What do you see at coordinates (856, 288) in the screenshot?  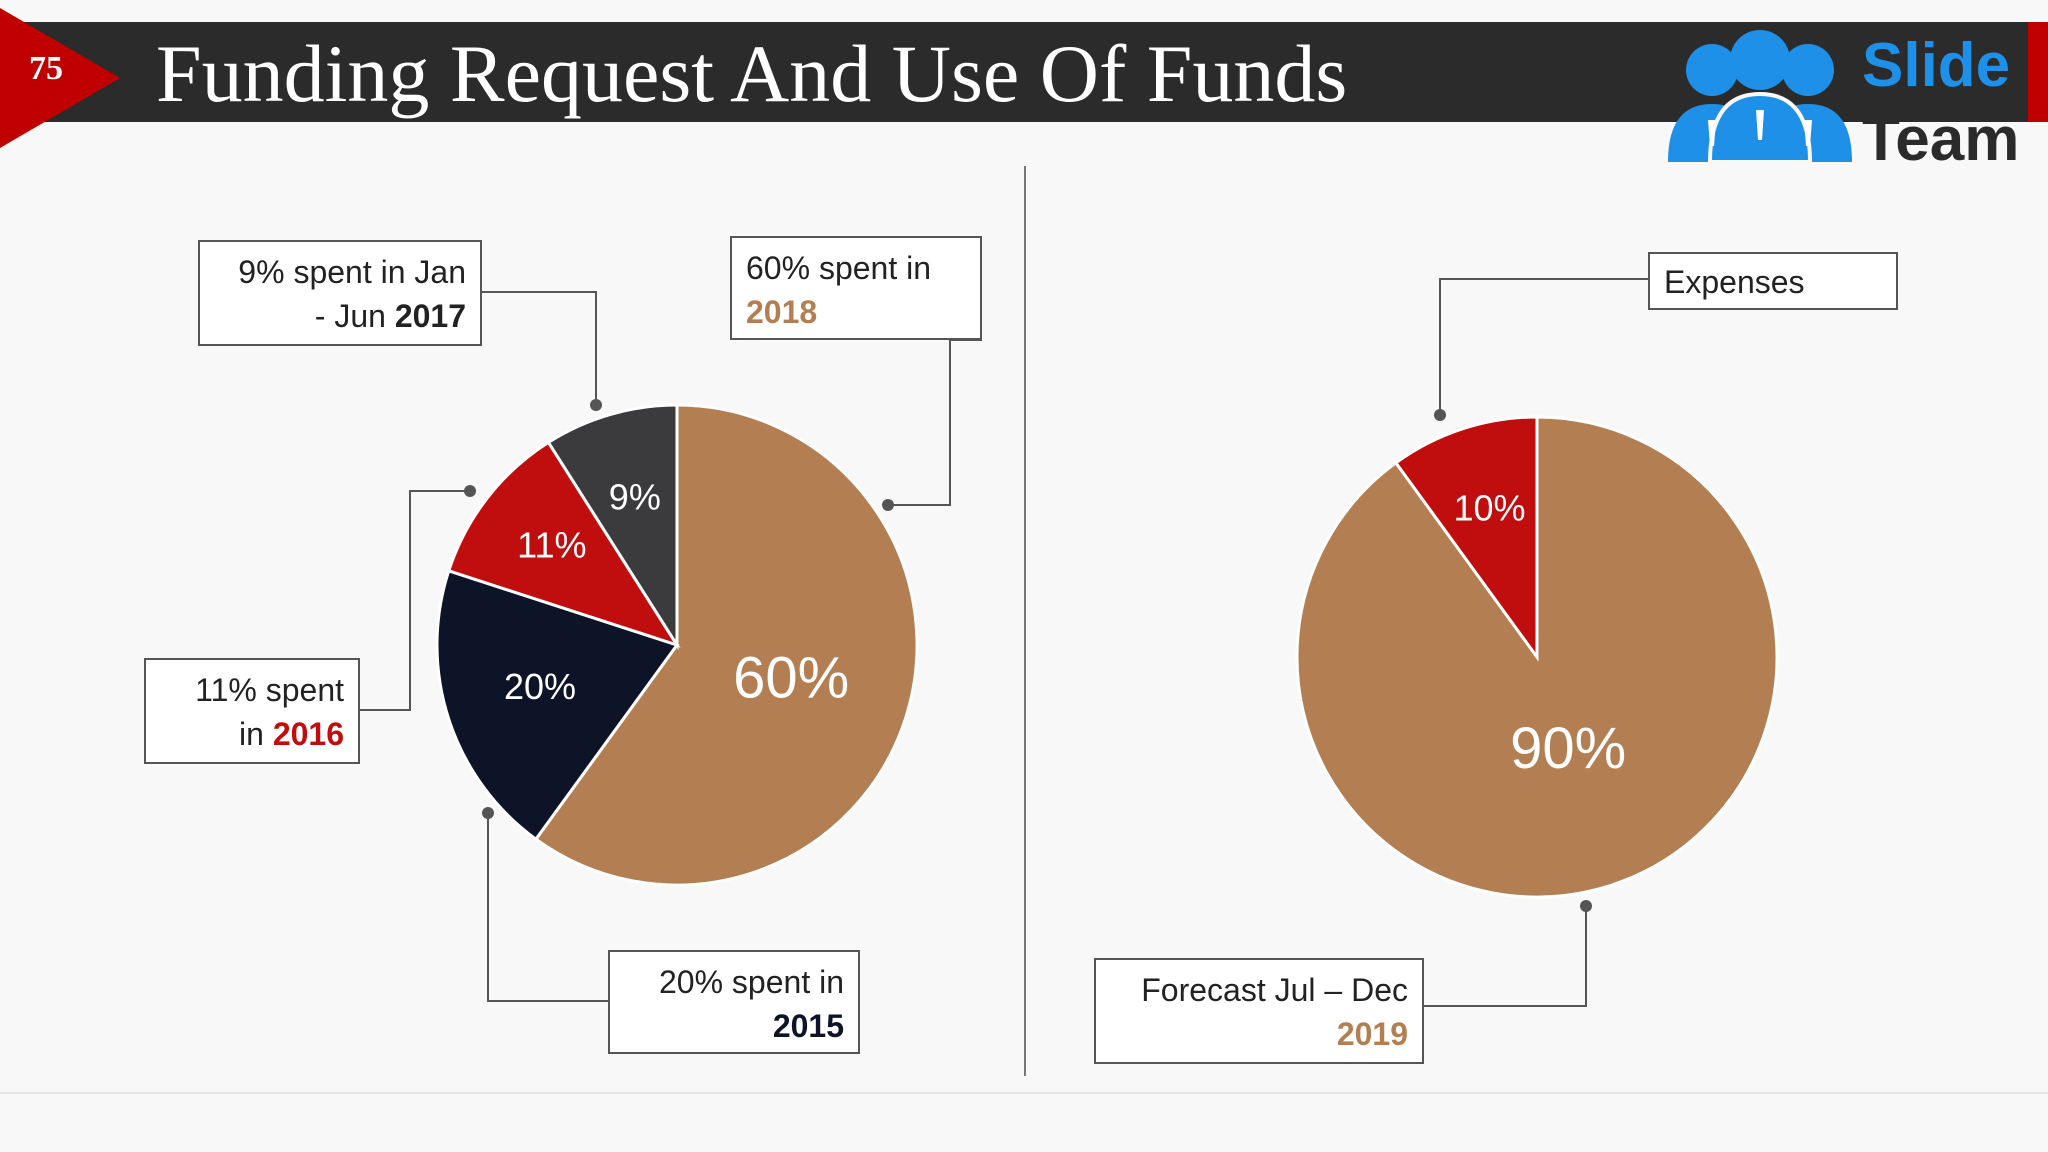 I see `callout-2018: 60% spent in 2018` at bounding box center [856, 288].